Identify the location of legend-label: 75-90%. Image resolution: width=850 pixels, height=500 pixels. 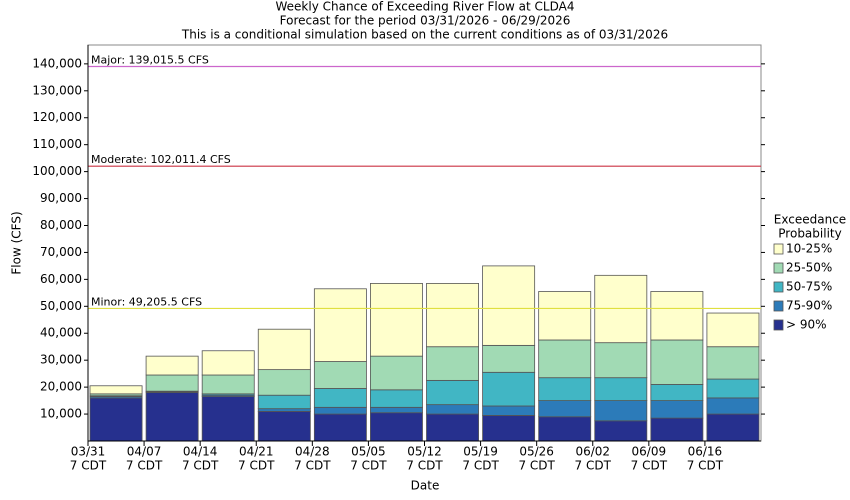
(809, 306).